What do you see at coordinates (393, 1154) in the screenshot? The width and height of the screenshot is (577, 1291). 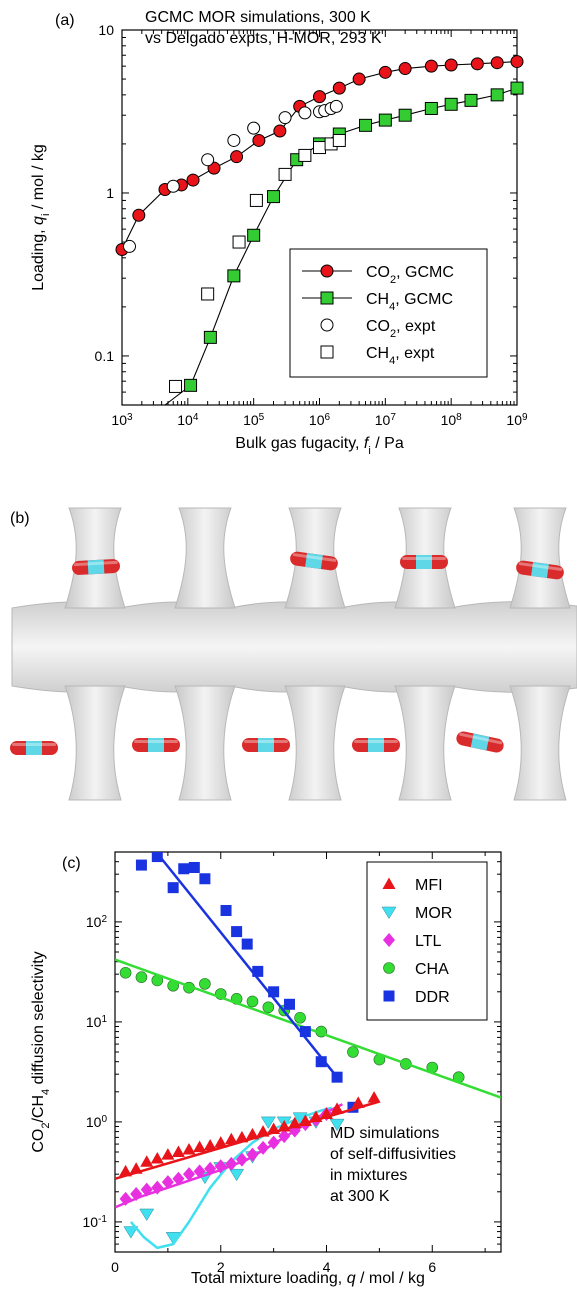 I see `annotation-line: of self-diffusivities` at bounding box center [393, 1154].